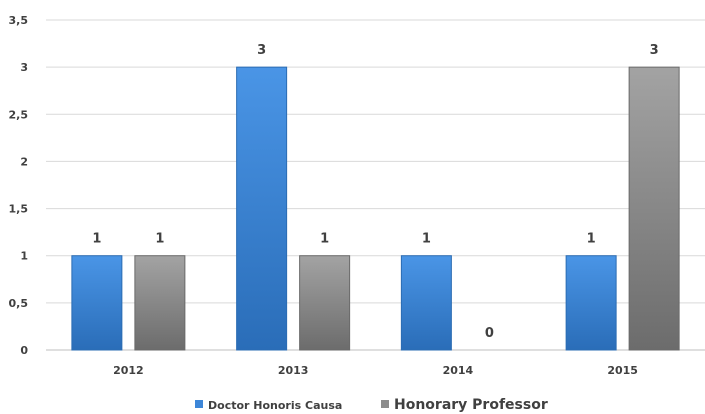 Image resolution: width=705 pixels, height=414 pixels. I want to click on x-tick-label: 2013, so click(293, 370).